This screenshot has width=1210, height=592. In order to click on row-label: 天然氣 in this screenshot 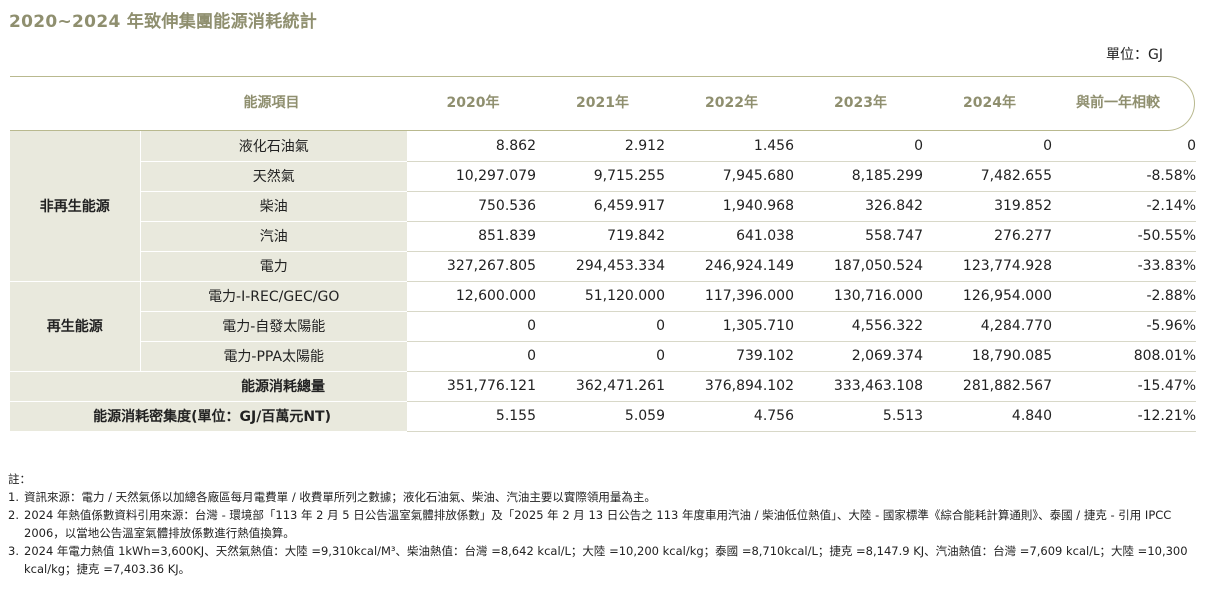, I will do `click(273, 176)`.